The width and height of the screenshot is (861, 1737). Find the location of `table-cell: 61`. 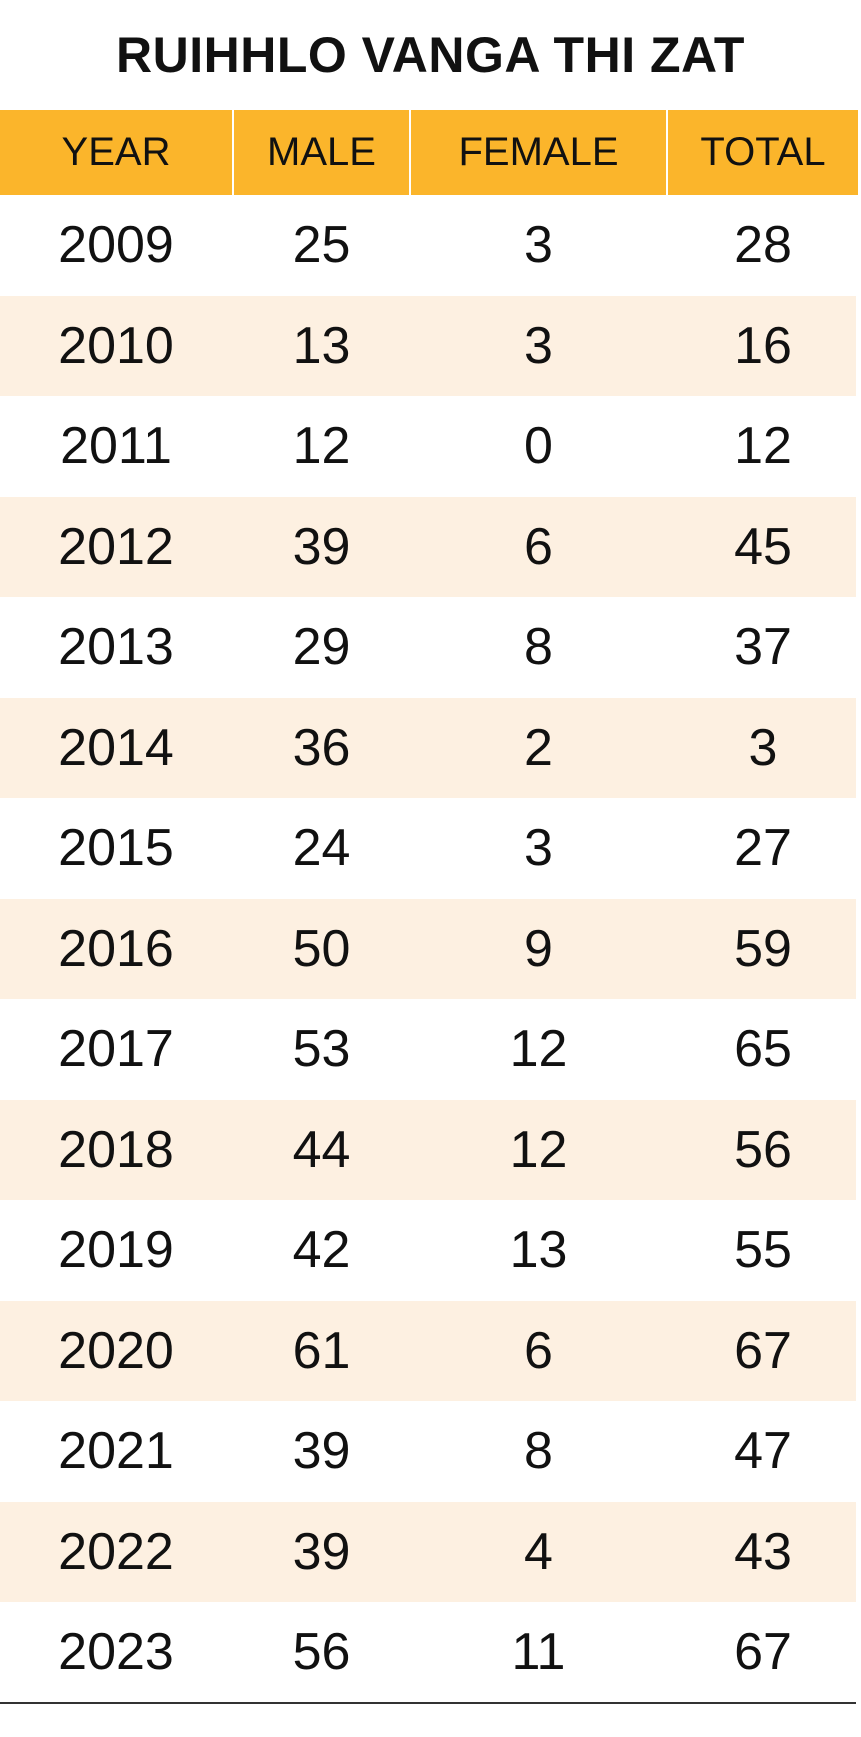

table-cell: 61 is located at coordinates (321, 1350).